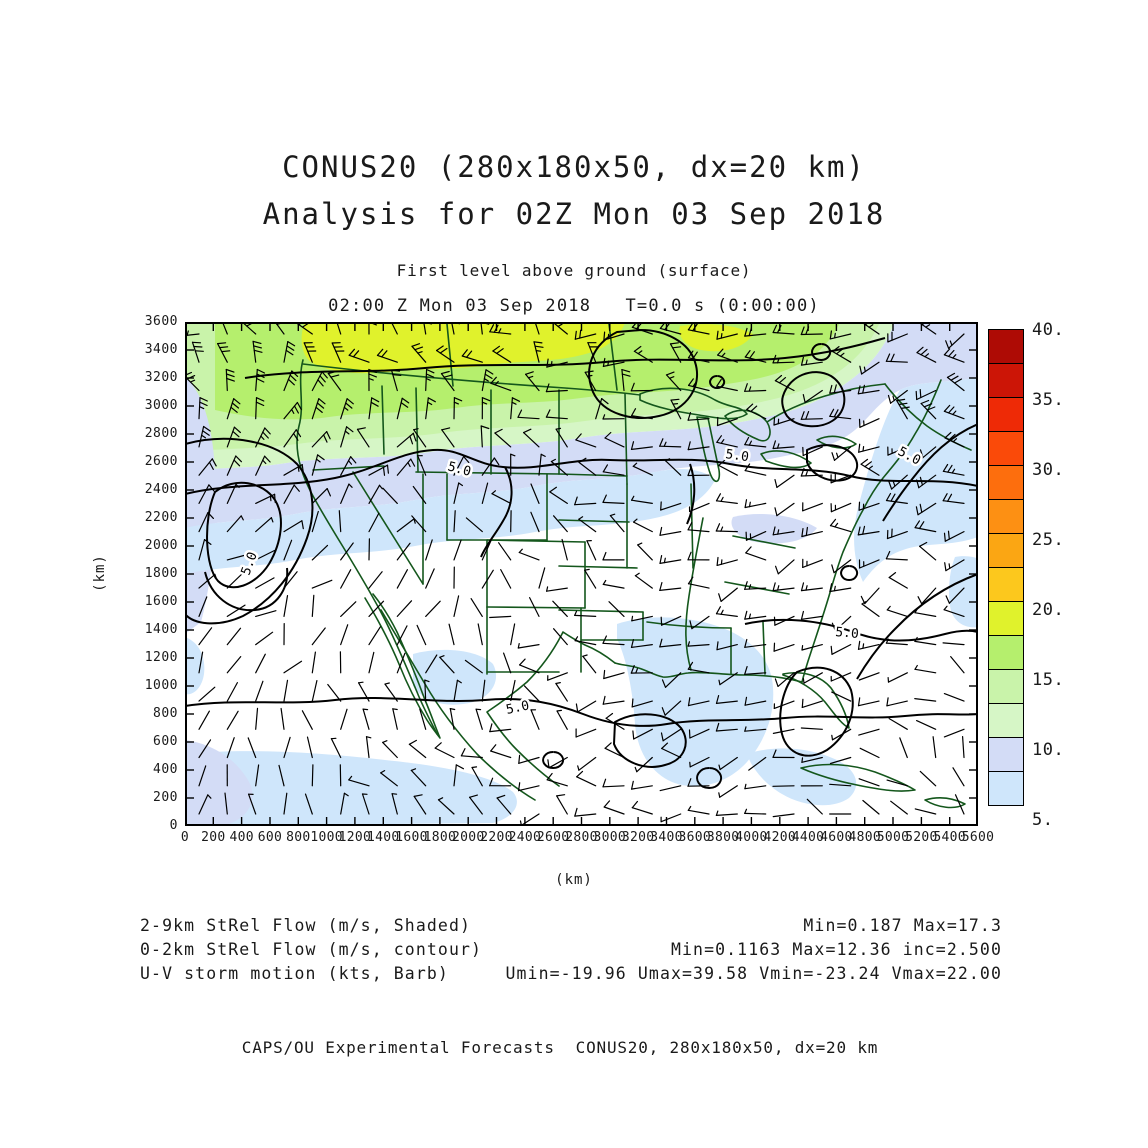  Describe the element at coordinates (525, 837) in the screenshot. I see `x-tick-label: 2400` at that location.